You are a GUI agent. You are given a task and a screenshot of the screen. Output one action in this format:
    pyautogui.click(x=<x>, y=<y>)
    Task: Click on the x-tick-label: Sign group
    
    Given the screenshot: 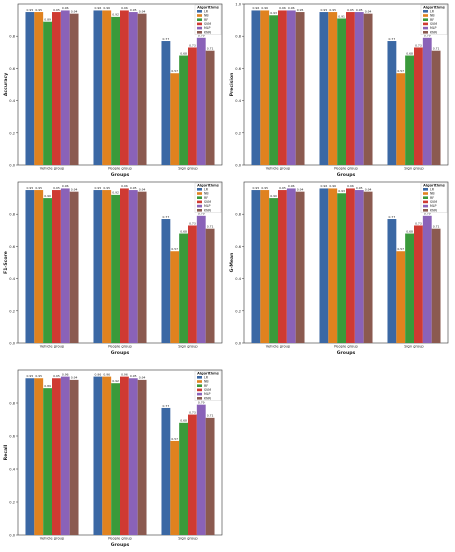 What is the action you would take?
    pyautogui.click(x=188, y=169)
    